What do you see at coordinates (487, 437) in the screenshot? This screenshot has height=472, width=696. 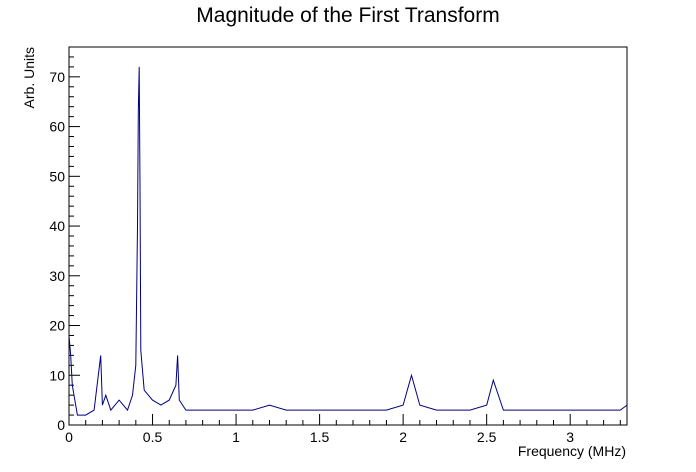 I see `x-tick-label: 2.5` at bounding box center [487, 437].